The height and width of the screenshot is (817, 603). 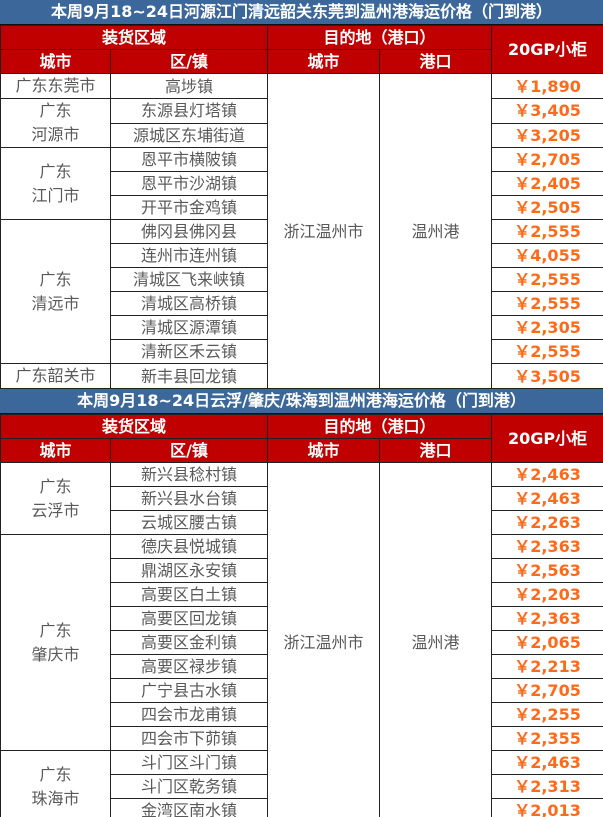 What do you see at coordinates (547, 714) in the screenshot?
I see `price-cell: ￥2,255` at bounding box center [547, 714].